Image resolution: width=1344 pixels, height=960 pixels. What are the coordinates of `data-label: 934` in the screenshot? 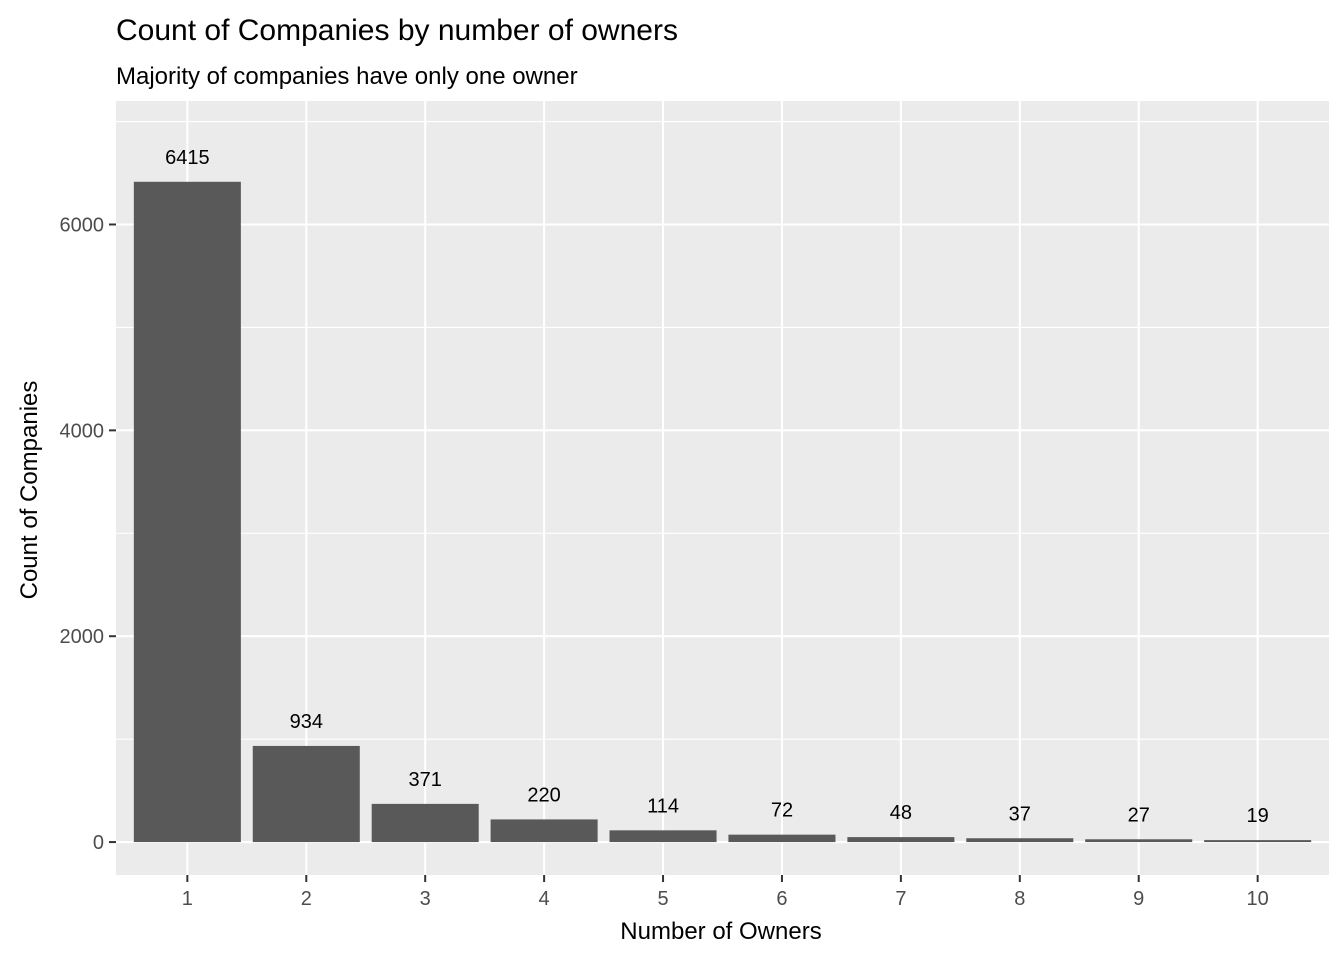 It's located at (306, 722).